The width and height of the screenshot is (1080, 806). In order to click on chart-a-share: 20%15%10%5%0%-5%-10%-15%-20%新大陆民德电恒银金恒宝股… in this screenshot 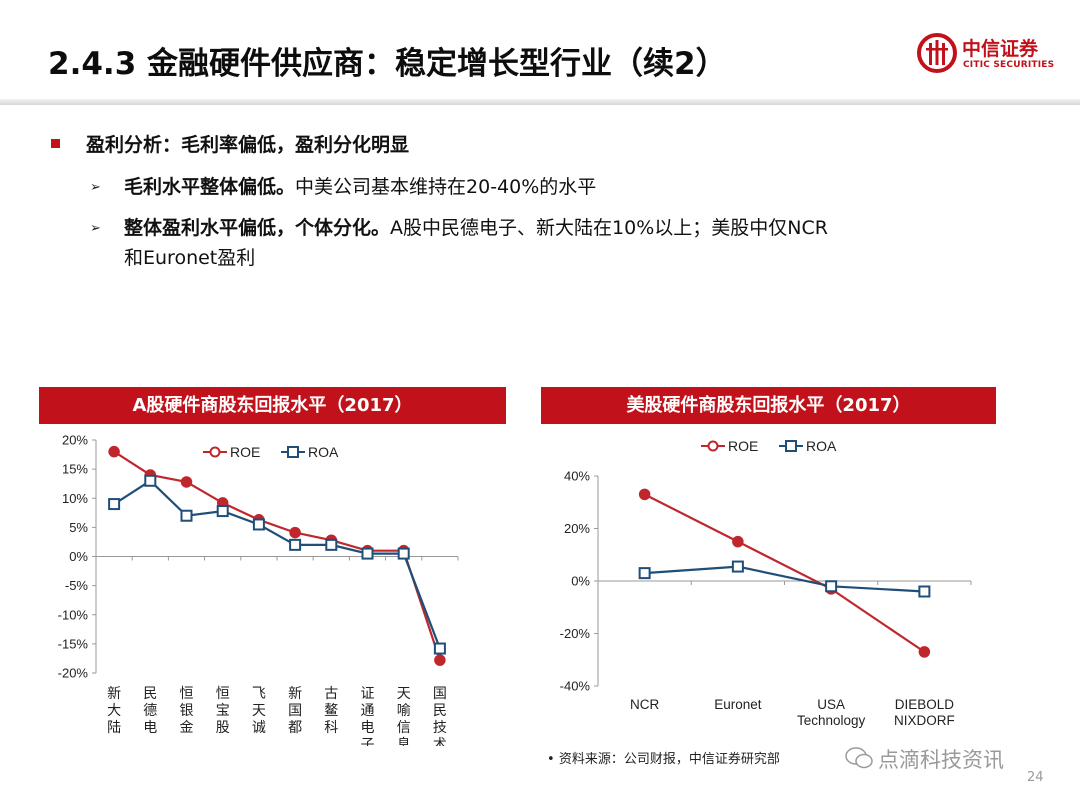, I will do `click(258, 589)`.